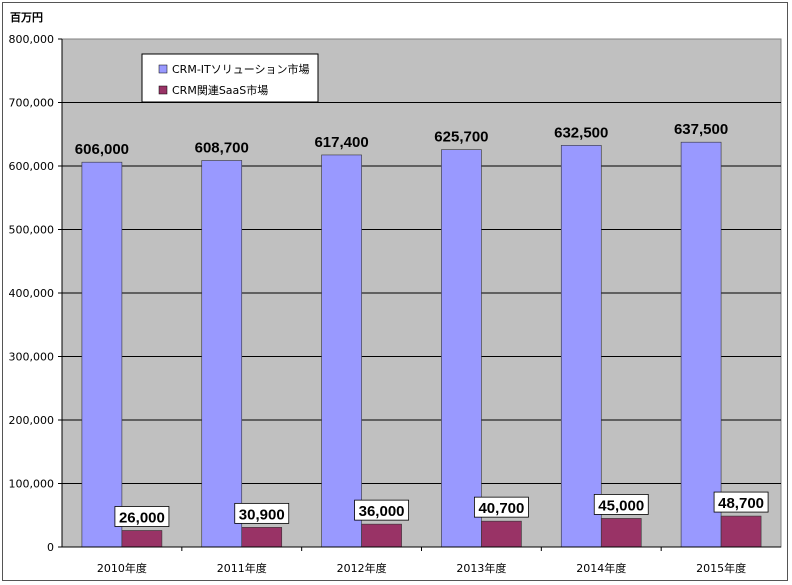 The height and width of the screenshot is (585, 792). Describe the element at coordinates (222, 147) in the screenshot. I see `data-label-crm-it: 608,700` at that location.